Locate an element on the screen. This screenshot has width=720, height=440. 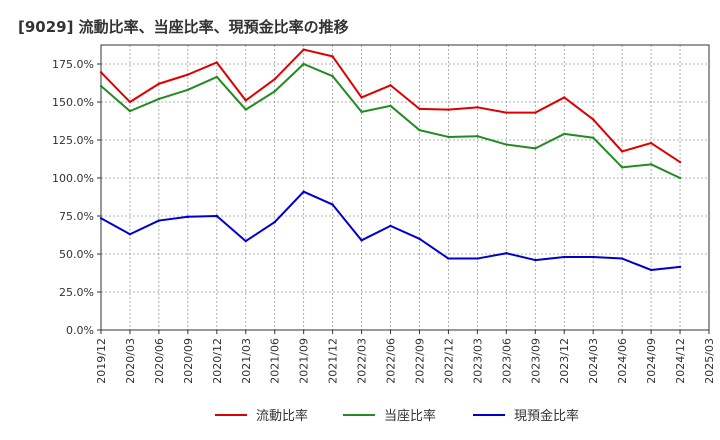
x-tick-label: 2023/06 is located at coordinates (506, 361).